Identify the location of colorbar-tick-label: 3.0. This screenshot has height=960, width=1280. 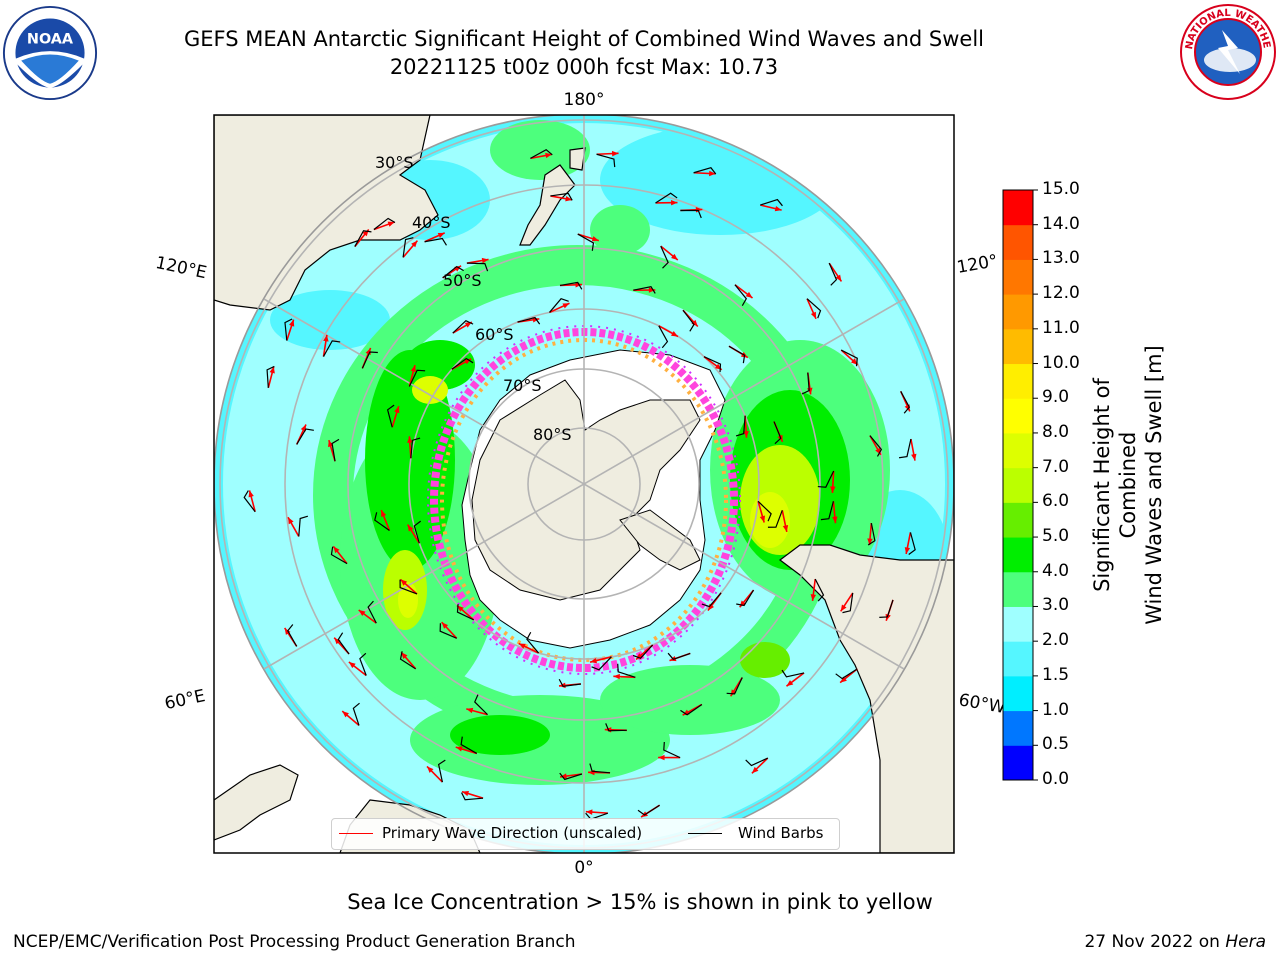
(1056, 605).